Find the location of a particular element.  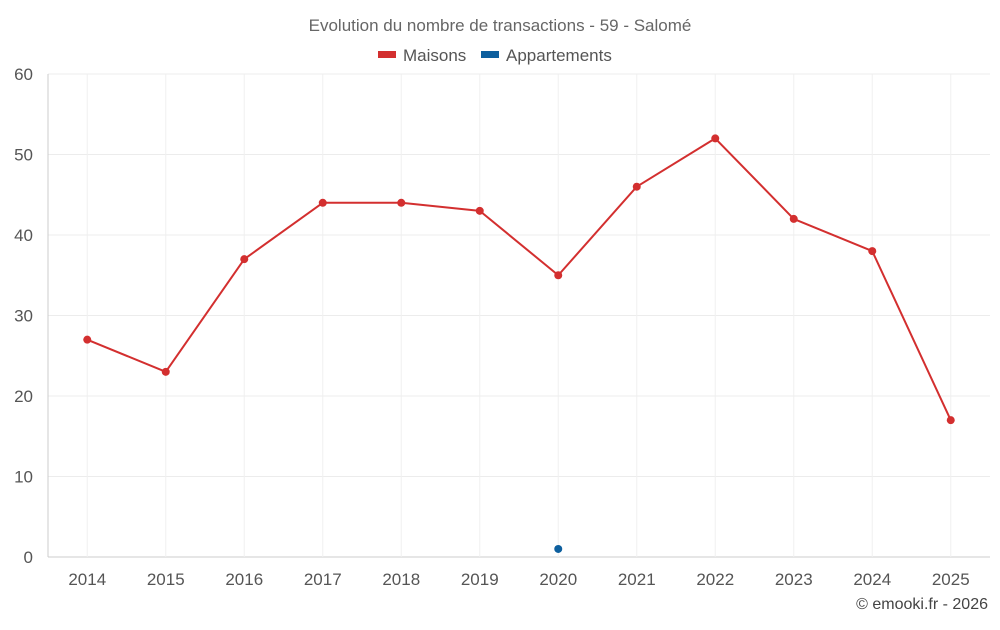

legend: Maisons Appartements is located at coordinates (495, 55).